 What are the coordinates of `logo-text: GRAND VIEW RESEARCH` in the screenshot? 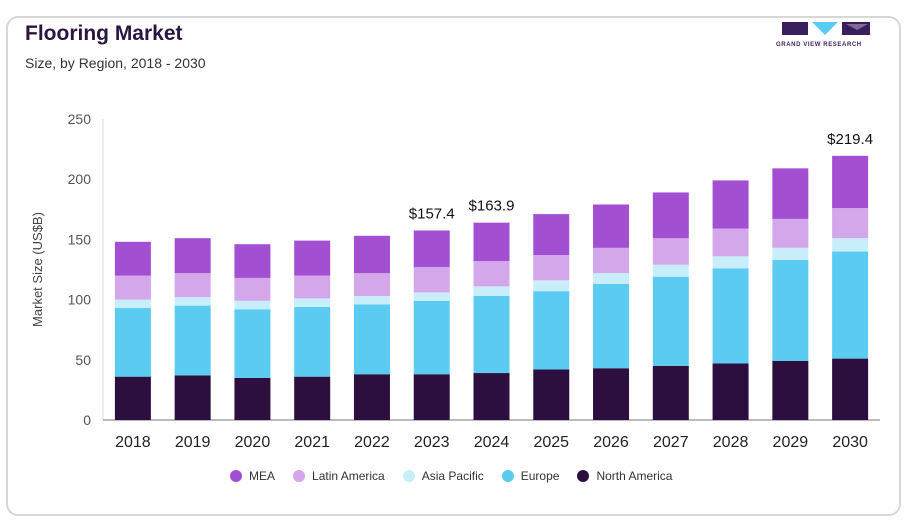 It's located at (819, 45).